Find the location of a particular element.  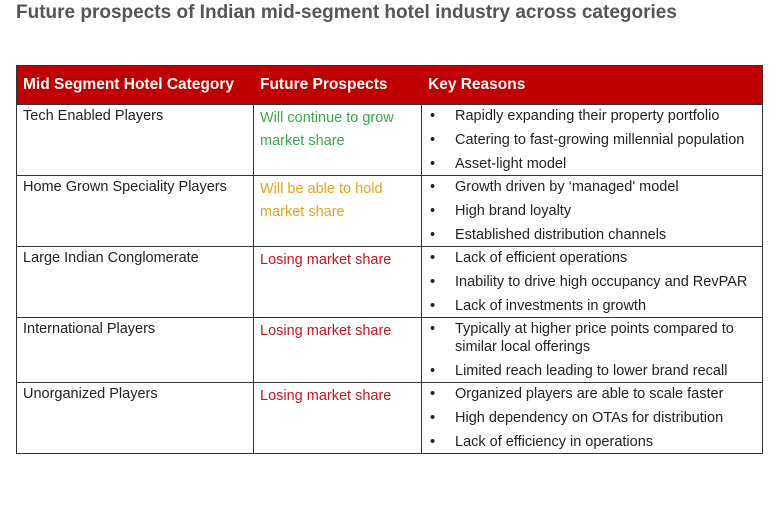

prospect-cell: Will be able to hold market share is located at coordinates (337, 211).